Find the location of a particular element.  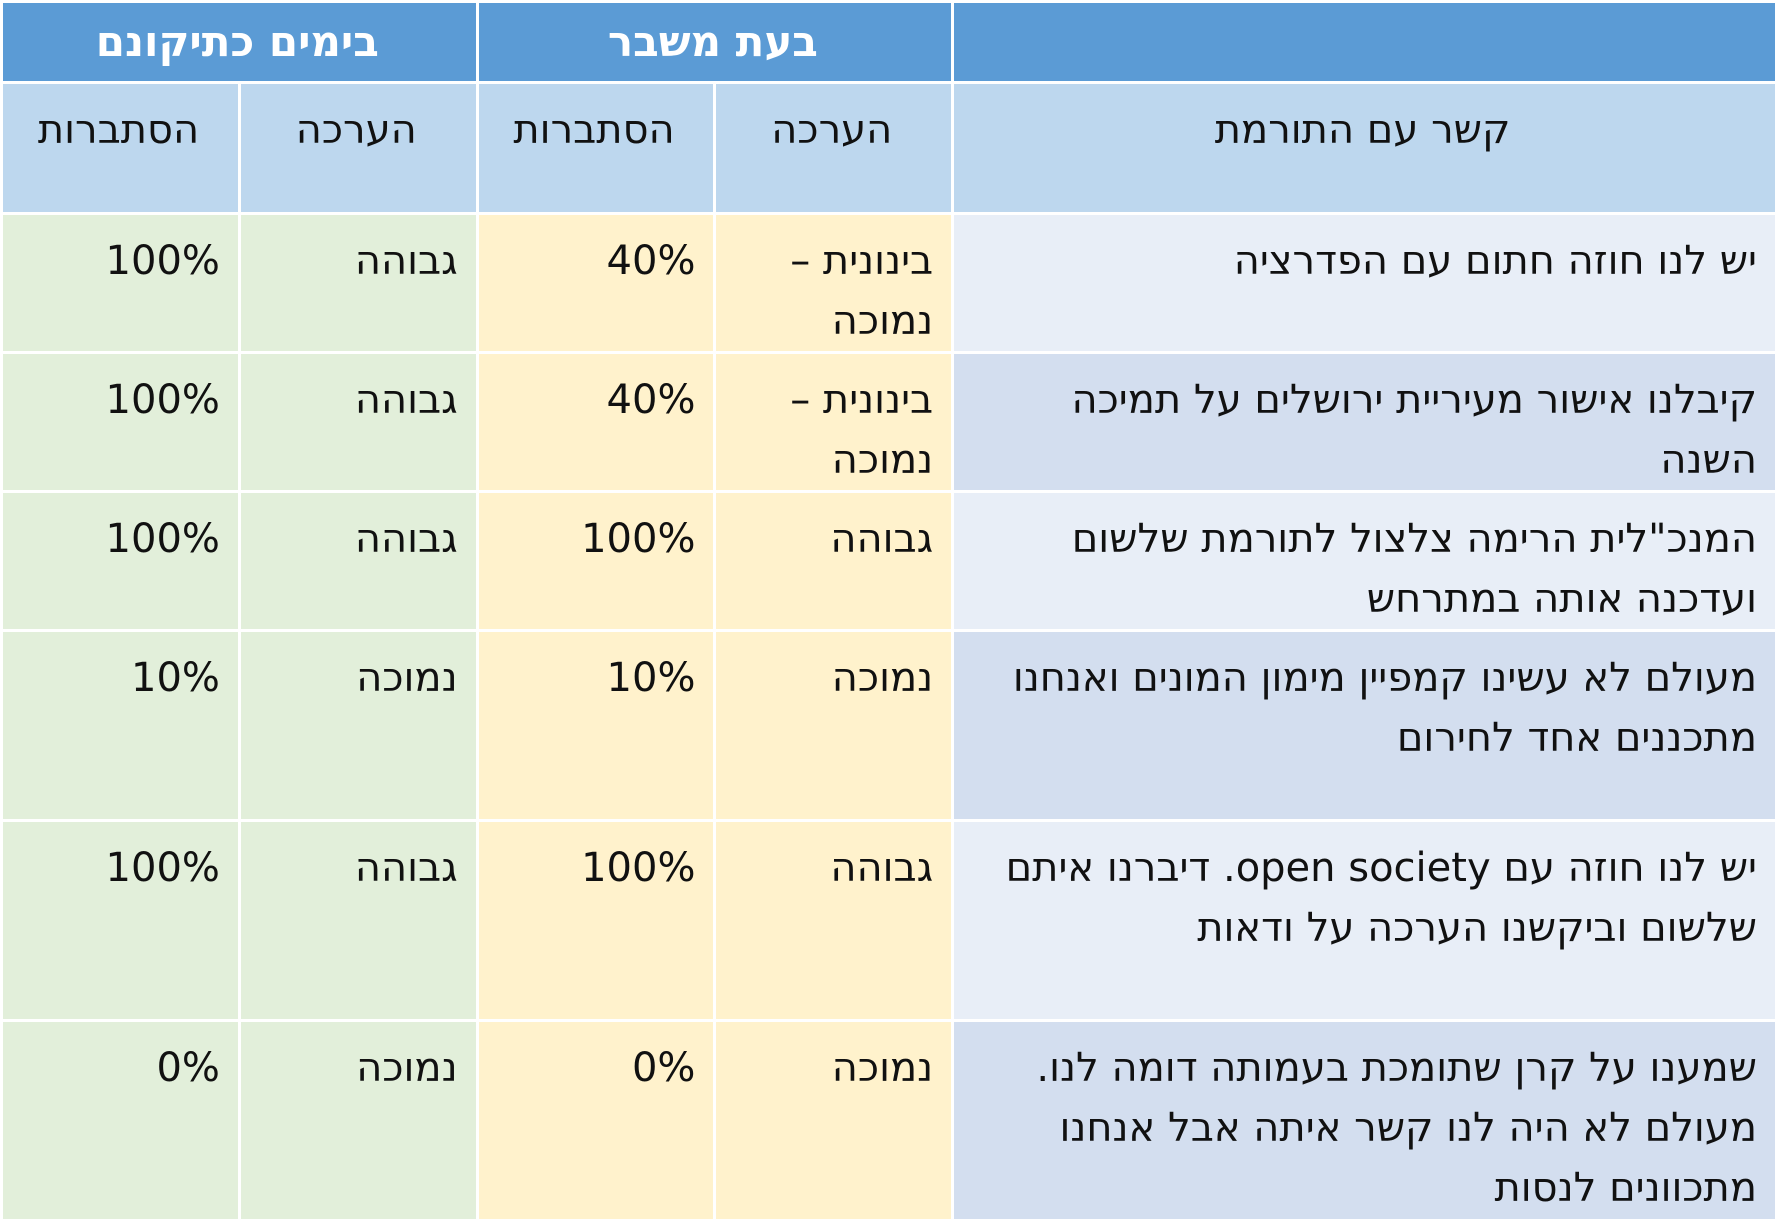

header-normal-probability-label: הסתברות is located at coordinates (118, 130).